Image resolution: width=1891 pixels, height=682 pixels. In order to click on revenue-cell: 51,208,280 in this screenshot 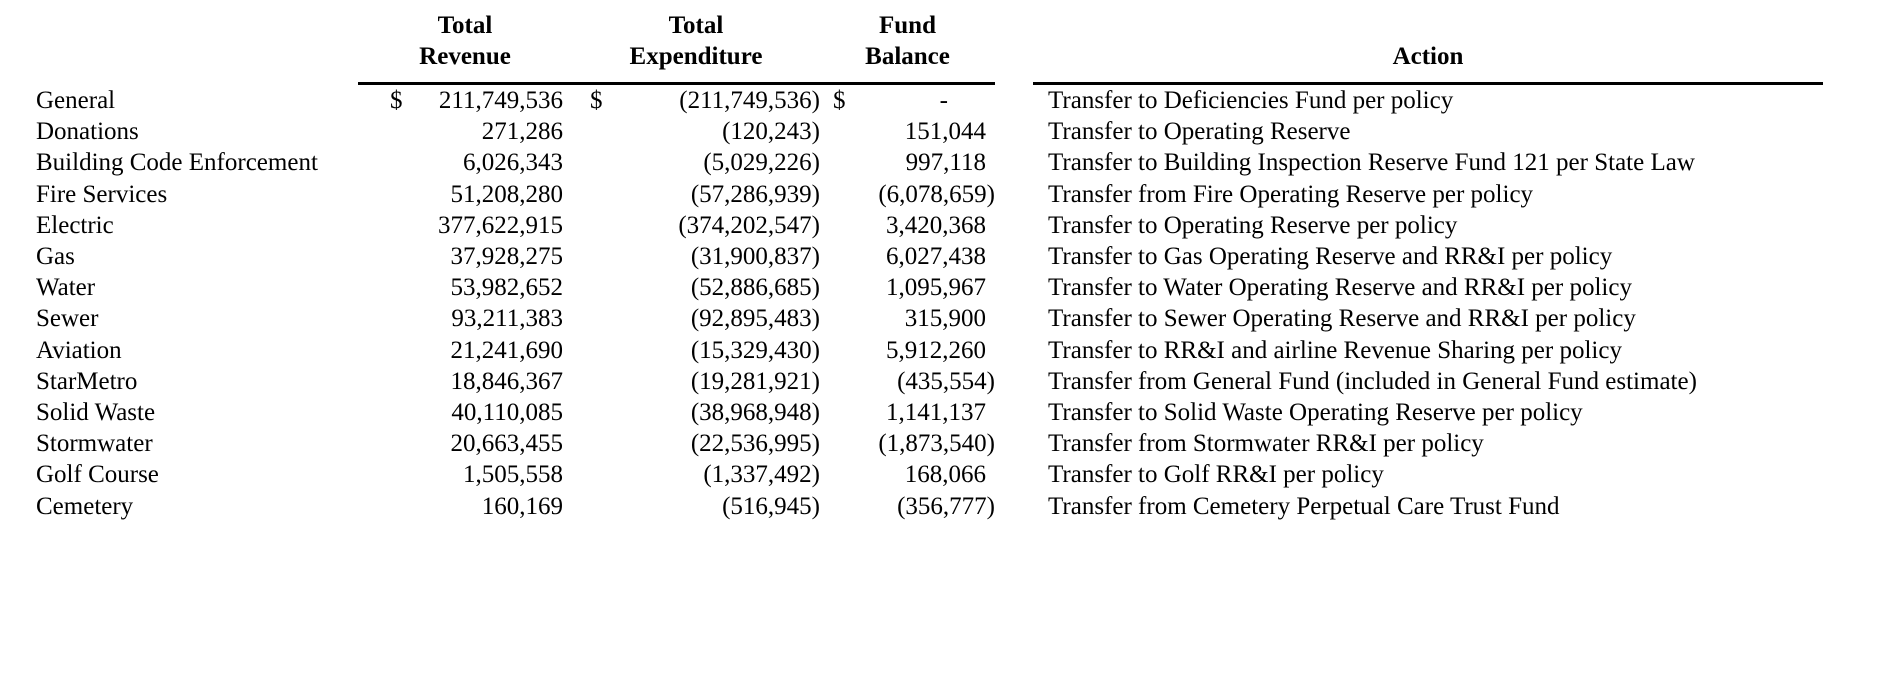, I will do `click(465, 194)`.